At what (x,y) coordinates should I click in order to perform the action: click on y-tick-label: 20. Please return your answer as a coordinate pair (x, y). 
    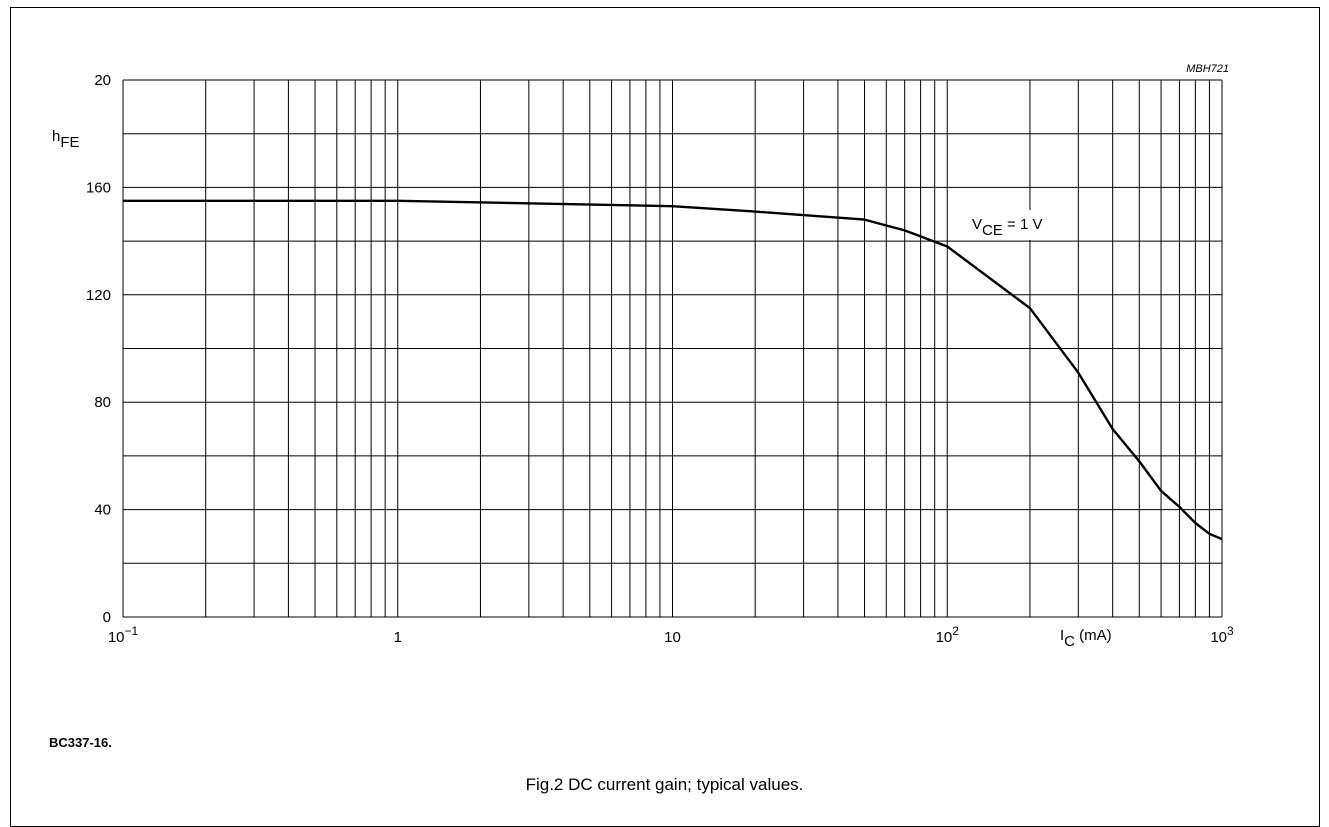
    Looking at the image, I should click on (102, 80).